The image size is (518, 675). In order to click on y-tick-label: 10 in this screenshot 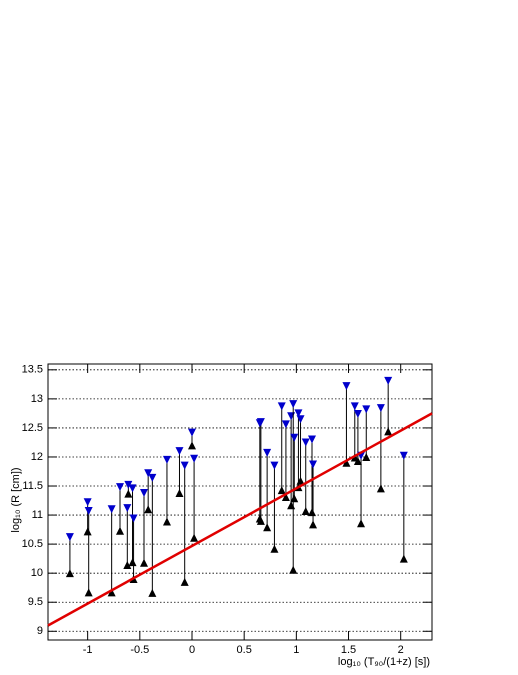, I will do `click(37, 573)`.